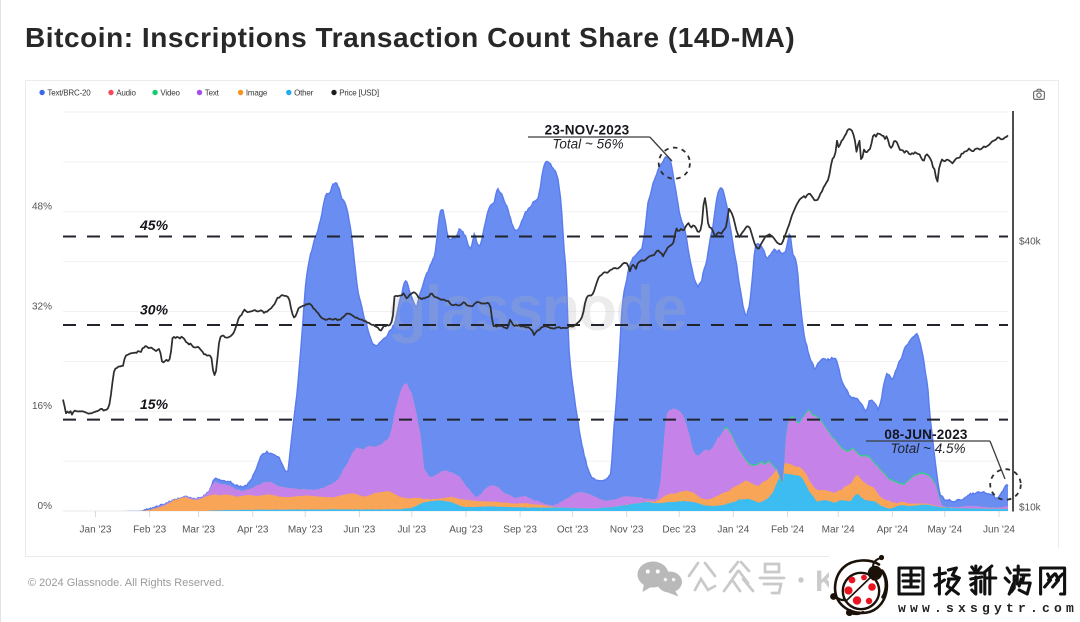 This screenshot has width=1080, height=622. I want to click on svg-text: 48%, so click(42, 207).